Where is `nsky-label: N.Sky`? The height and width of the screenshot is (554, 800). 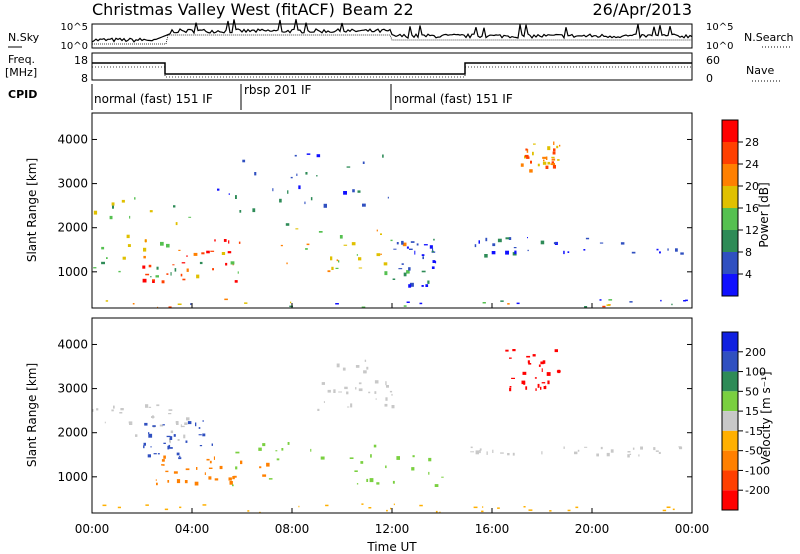
nsky-label: N.Sky is located at coordinates (24, 37).